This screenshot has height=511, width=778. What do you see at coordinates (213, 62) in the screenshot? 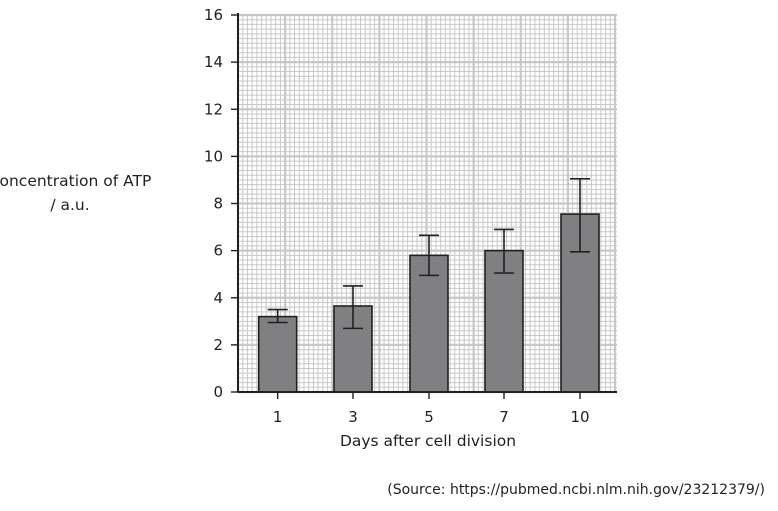
I see `y-tick-label: 14` at bounding box center [213, 62].